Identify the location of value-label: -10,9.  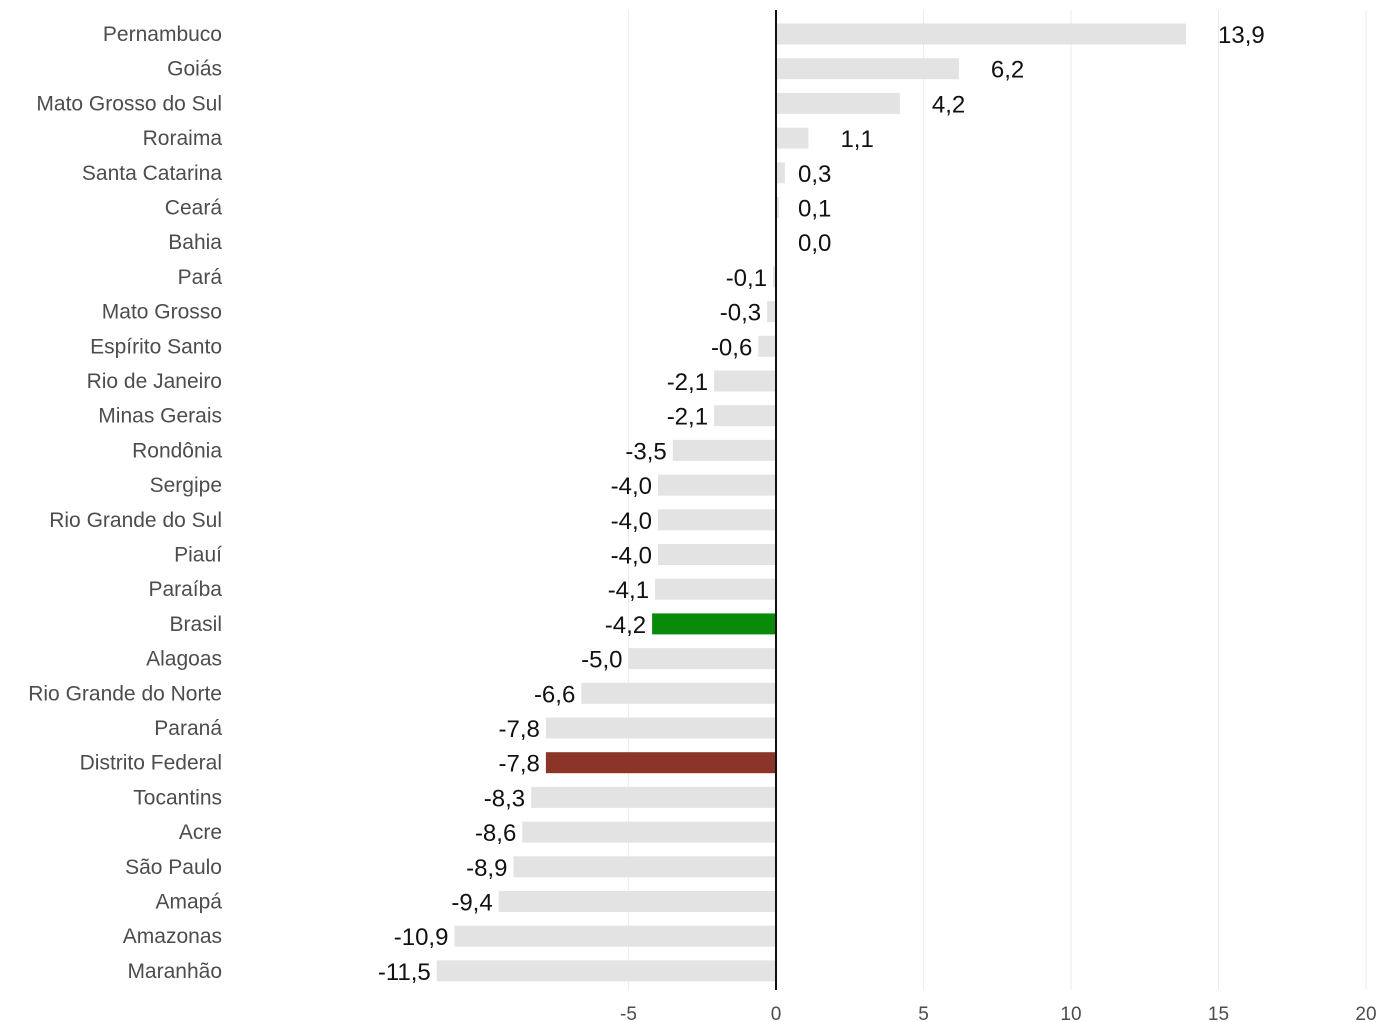
(421, 937).